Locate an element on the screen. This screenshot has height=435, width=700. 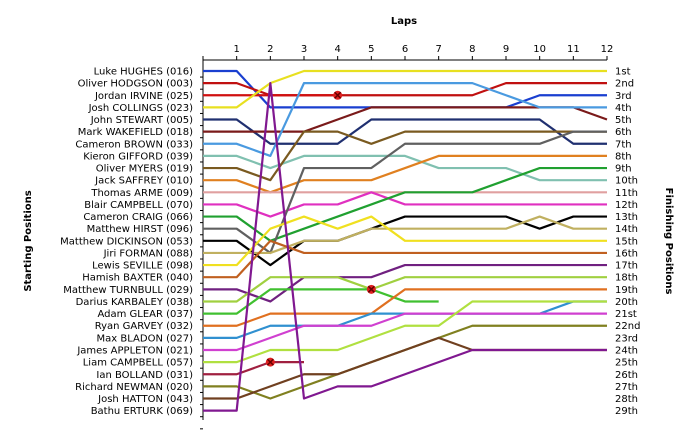
starting-position-label: Josh COLLINGS (023) is located at coordinates (140, 108).